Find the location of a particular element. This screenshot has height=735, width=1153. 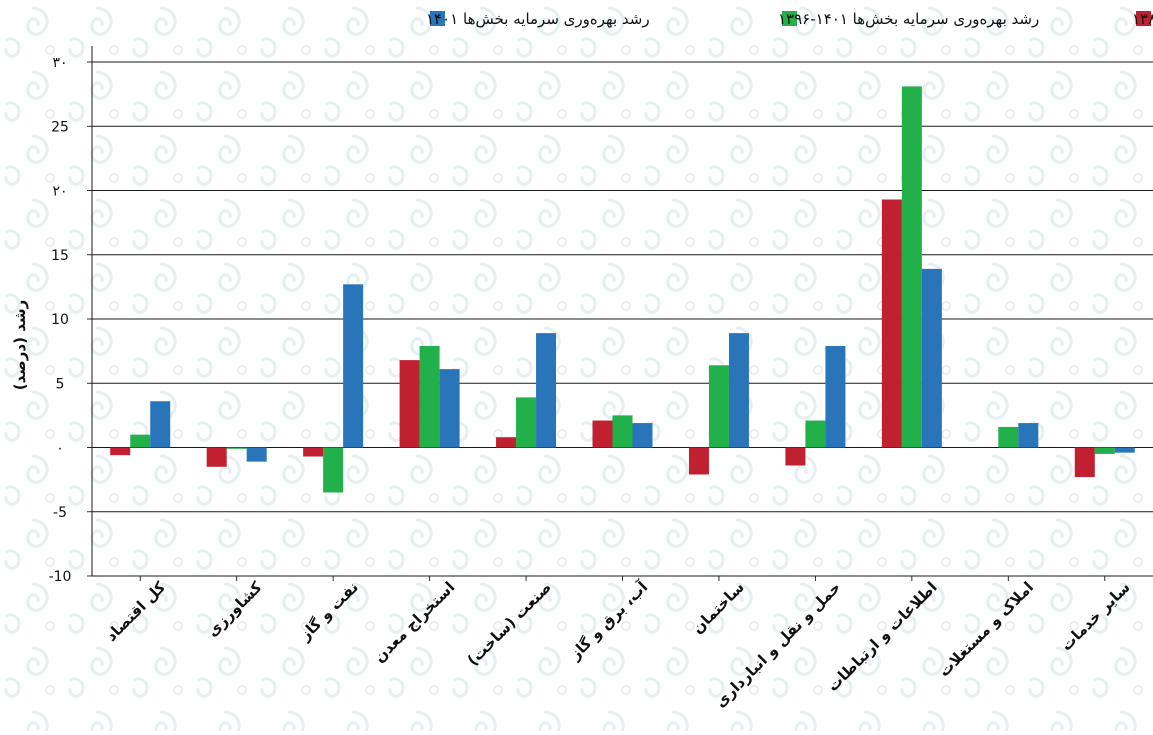

y-tick-label: ۲۰ is located at coordinates (59, 192).